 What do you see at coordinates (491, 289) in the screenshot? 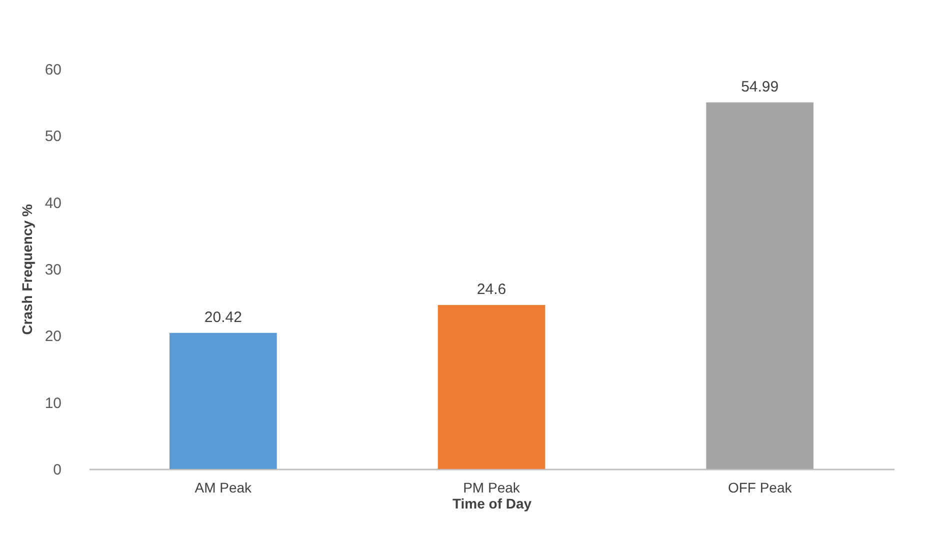
I see `data-label: 24.6` at bounding box center [491, 289].